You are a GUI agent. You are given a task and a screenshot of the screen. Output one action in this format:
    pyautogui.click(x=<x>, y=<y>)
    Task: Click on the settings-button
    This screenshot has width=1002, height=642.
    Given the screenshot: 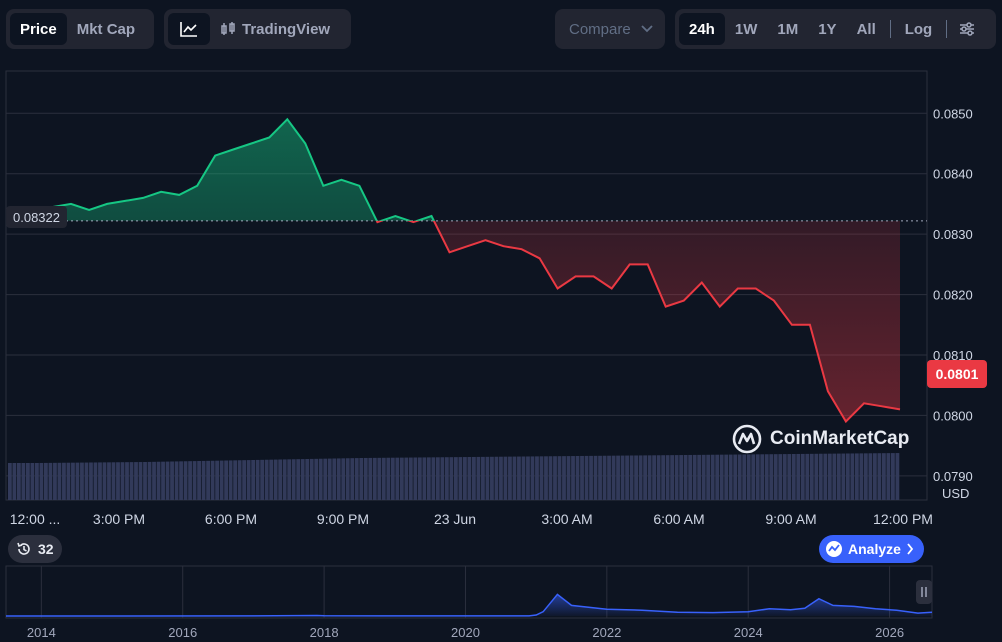 What is the action you would take?
    pyautogui.click(x=967, y=29)
    